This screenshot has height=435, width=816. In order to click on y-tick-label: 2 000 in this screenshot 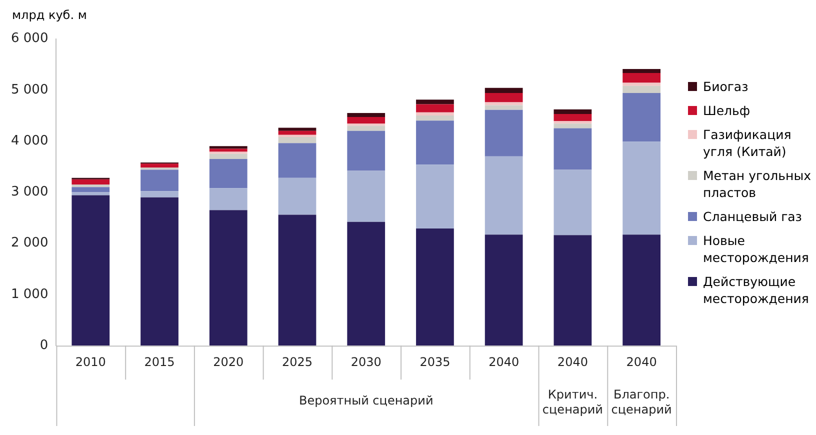, I will do `click(29, 243)`.